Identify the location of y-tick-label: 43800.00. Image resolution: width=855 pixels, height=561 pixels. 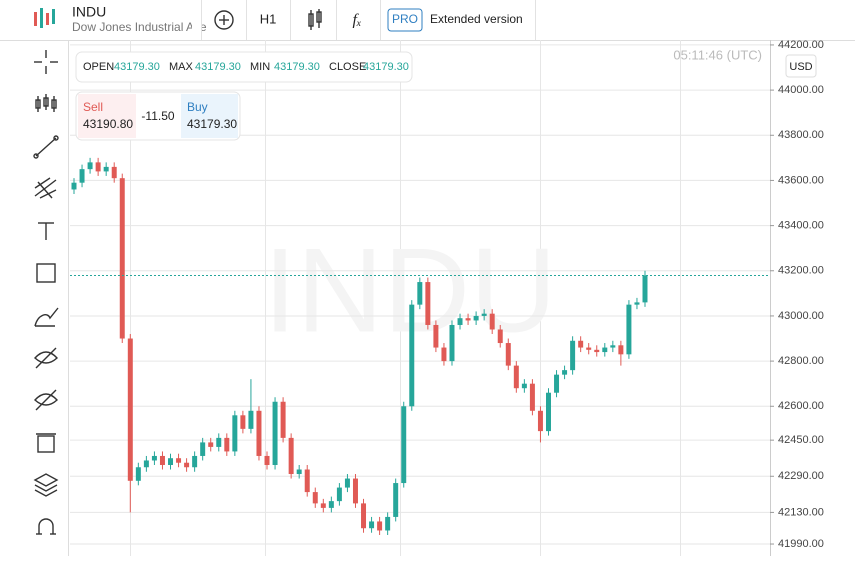
(801, 135).